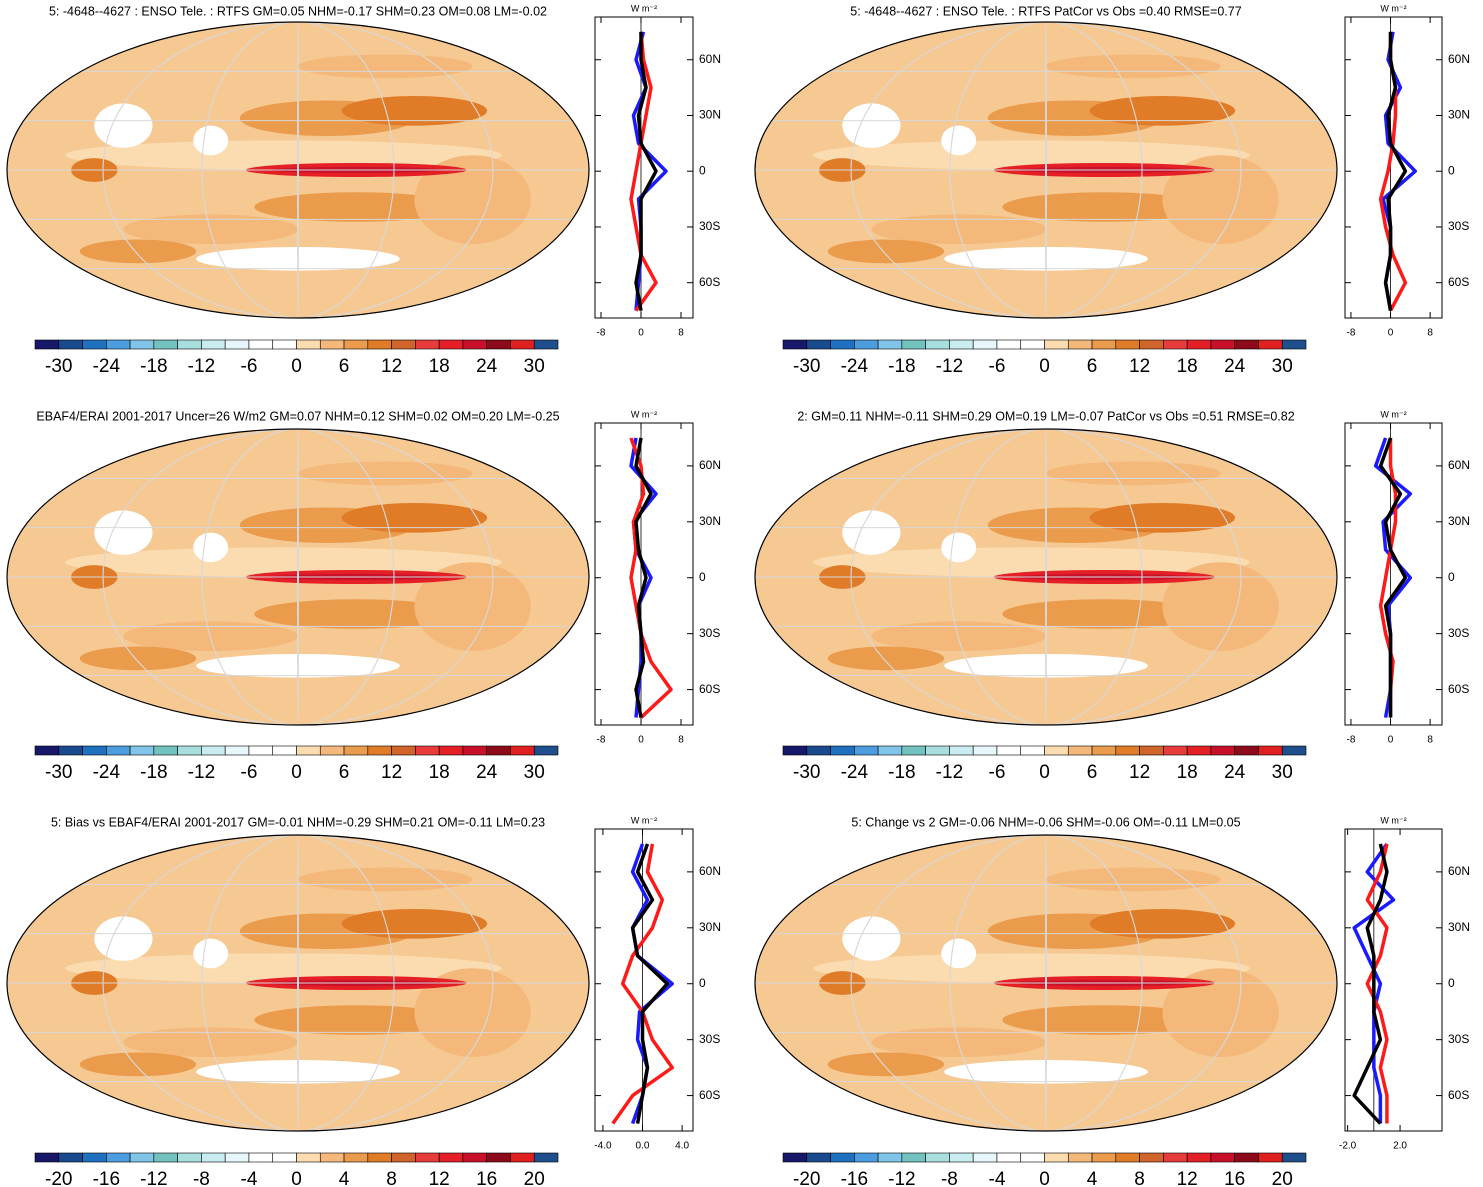 The width and height of the screenshot is (1483, 1187). I want to click on colorbar-label: 0, so click(296, 366).